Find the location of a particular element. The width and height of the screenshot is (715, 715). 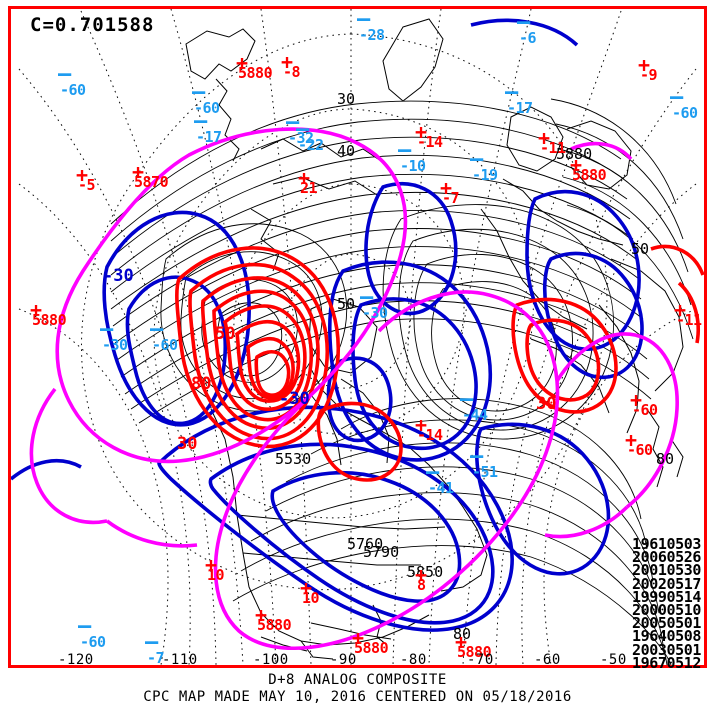

anomaly-value: -14 is located at coordinates (430, 142).